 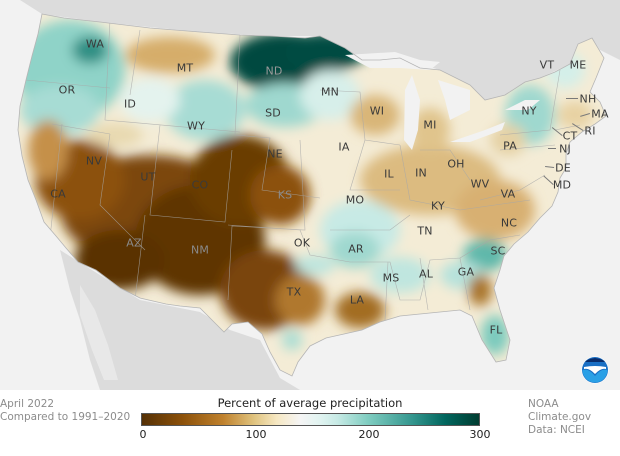 What do you see at coordinates (357, 300) in the screenshot?
I see `state-label-la: LA` at bounding box center [357, 300].